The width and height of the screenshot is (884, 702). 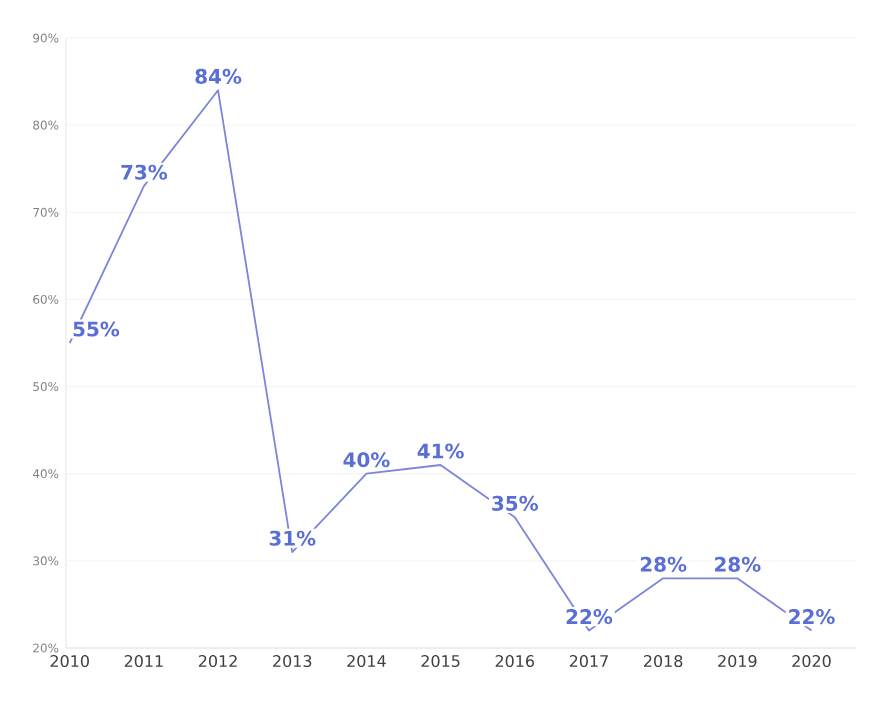 I want to click on text: 55%, so click(x=96, y=329).